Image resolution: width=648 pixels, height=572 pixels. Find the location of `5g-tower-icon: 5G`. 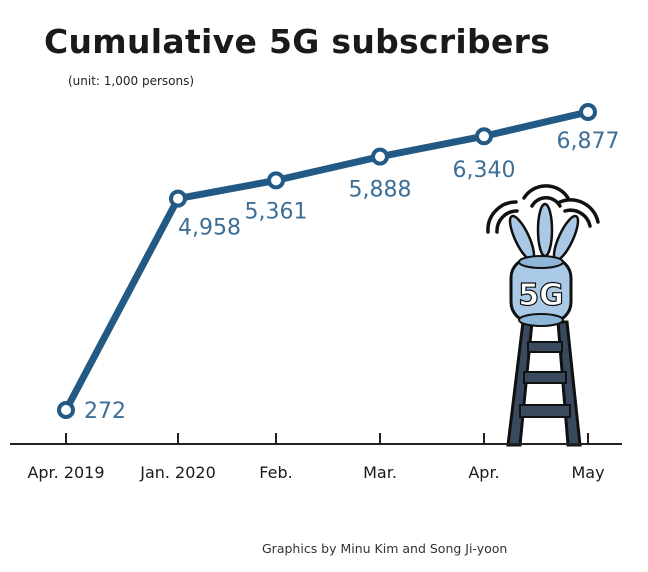

5g-tower-icon: 5G is located at coordinates (543, 315).